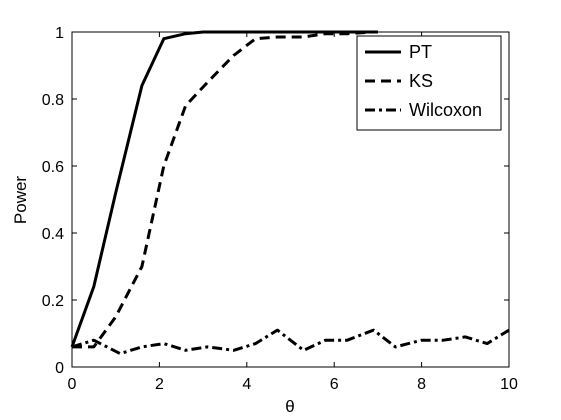  I want to click on x-tick-label: 10, so click(509, 384).